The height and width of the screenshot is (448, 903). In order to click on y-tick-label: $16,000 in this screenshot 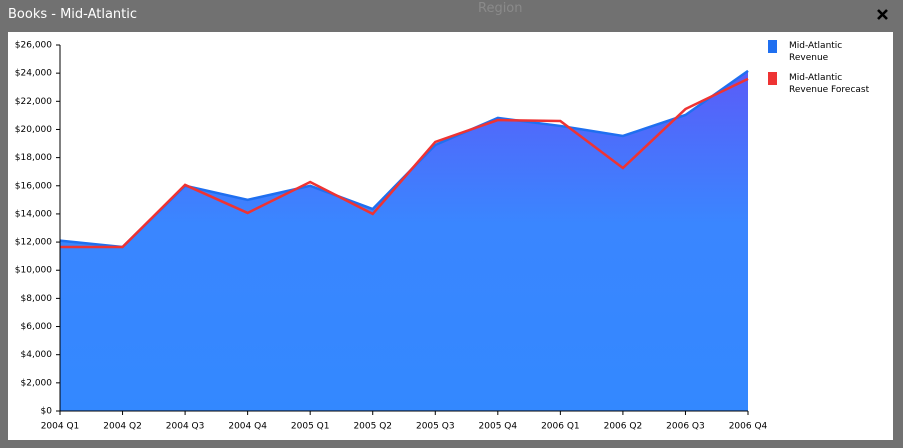, I will do `click(33, 186)`.